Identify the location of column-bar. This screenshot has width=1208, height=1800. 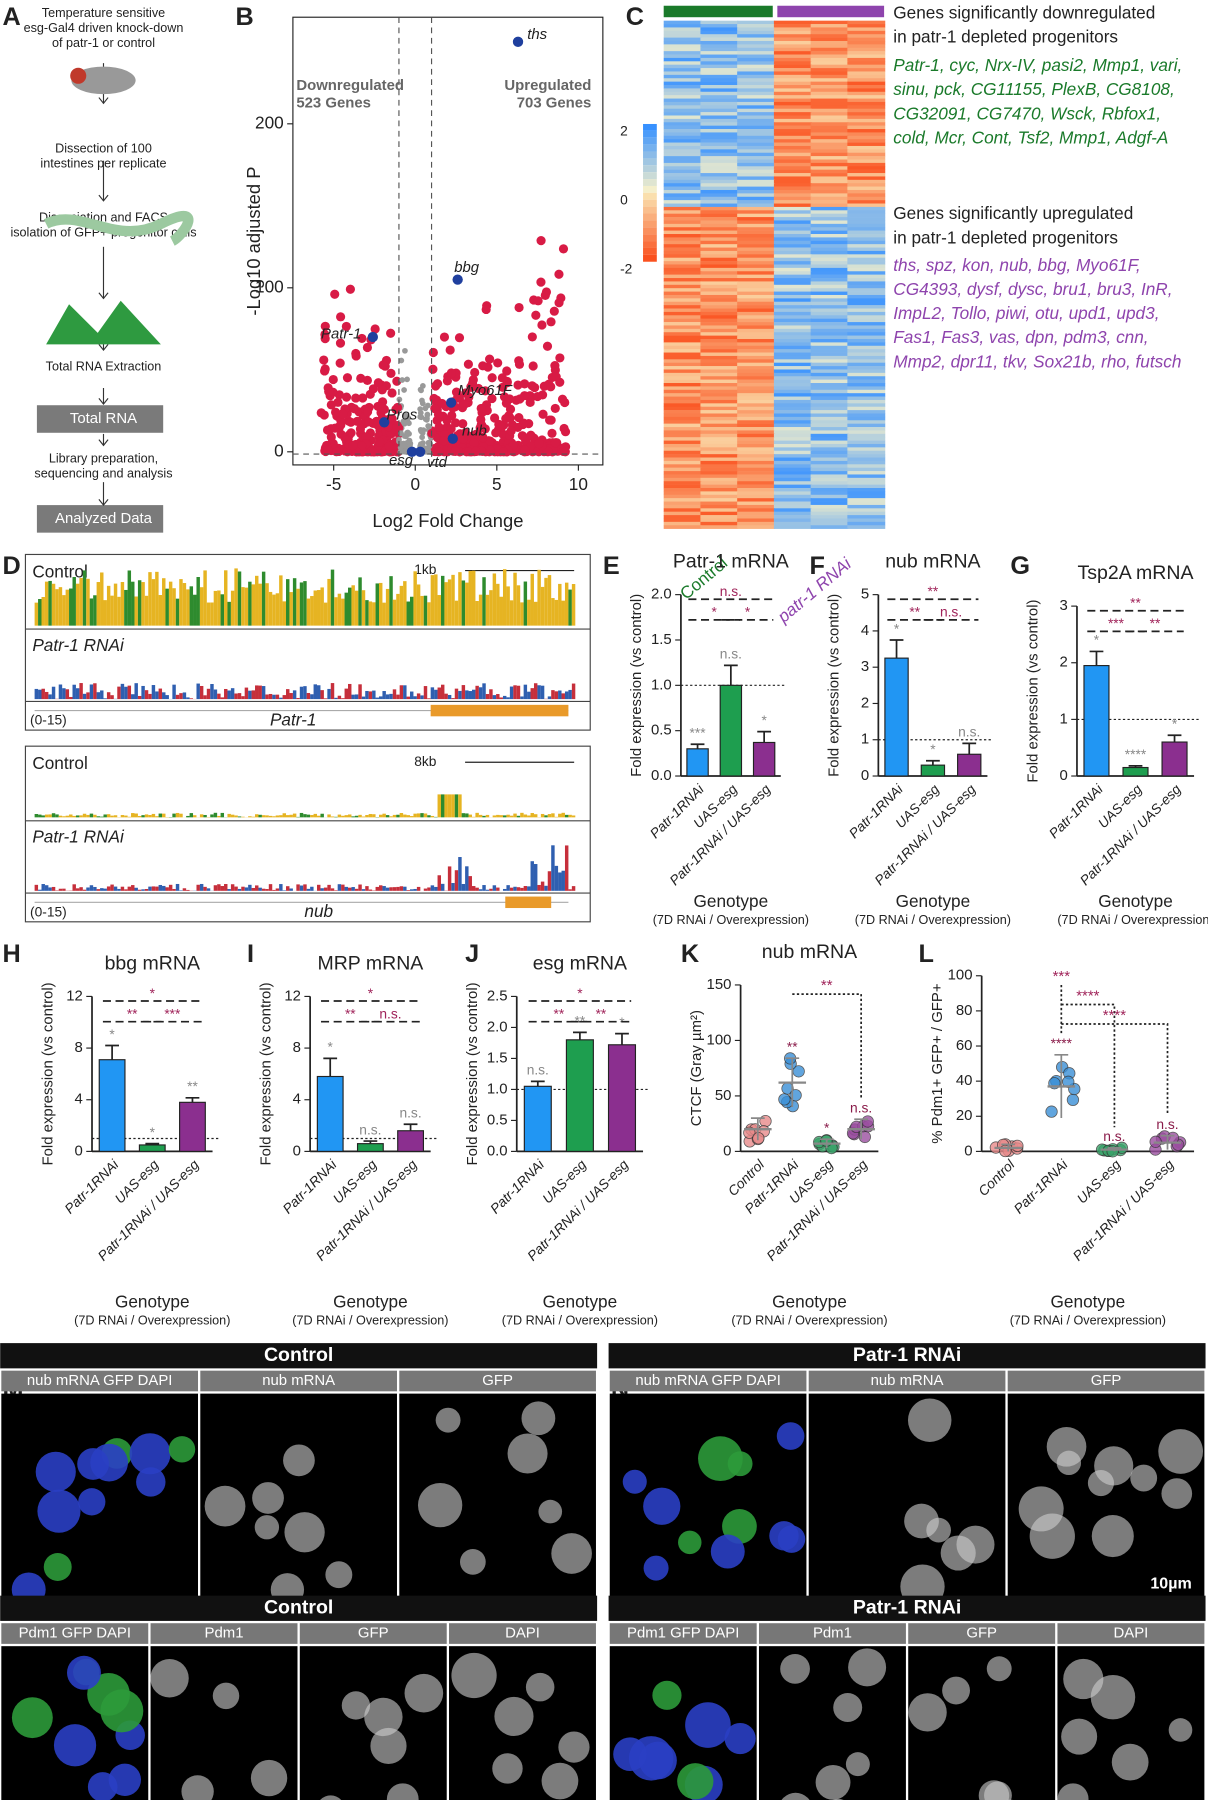
(831, 11).